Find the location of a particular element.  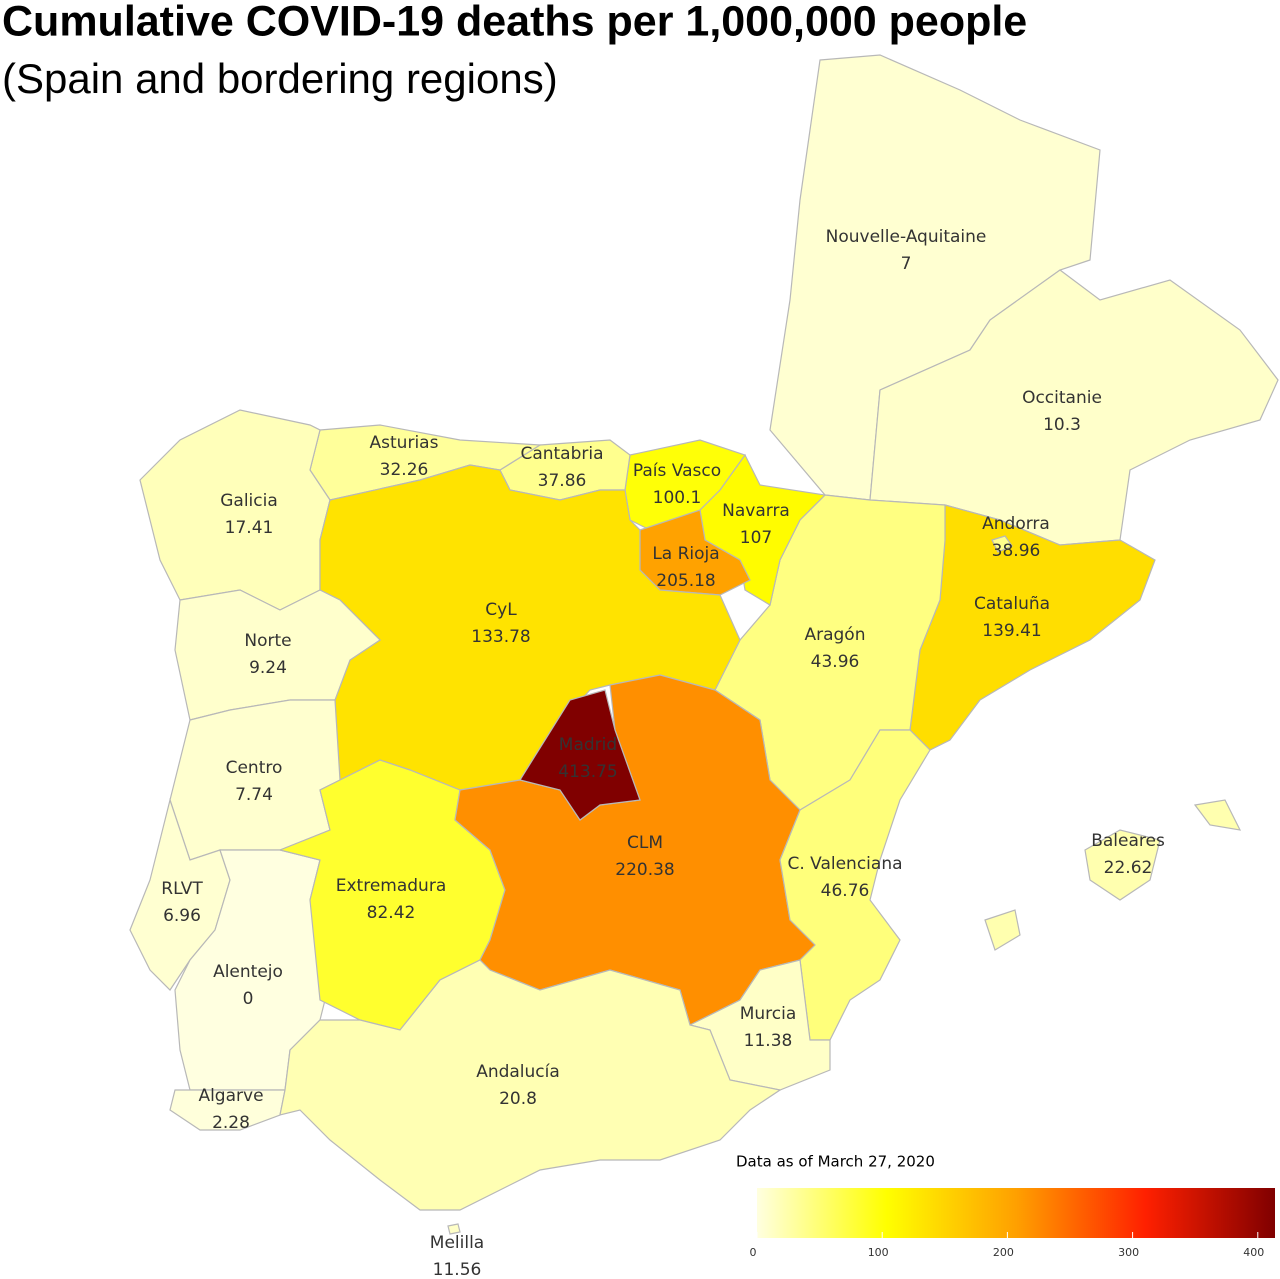

region-value: 133.78 is located at coordinates (500, 637).